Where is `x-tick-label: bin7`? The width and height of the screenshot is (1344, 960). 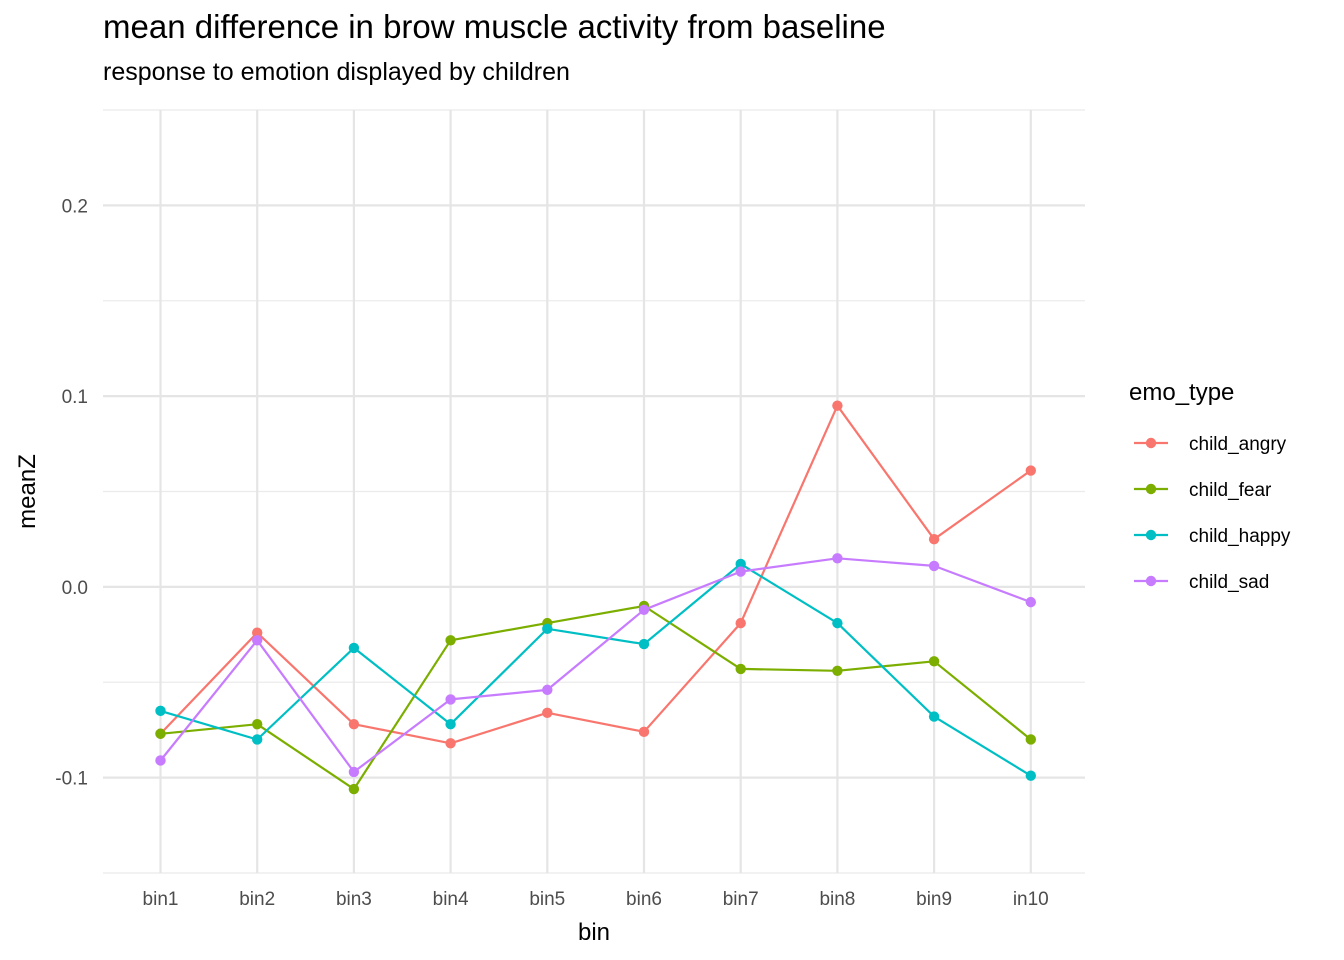 x-tick-label: bin7 is located at coordinates (741, 899).